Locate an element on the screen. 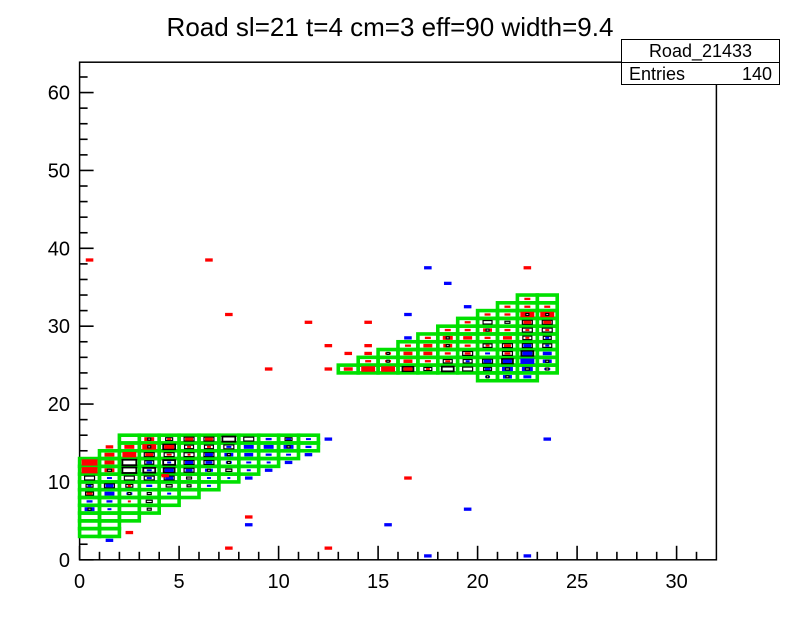 This screenshot has width=796, height=622. stats-entries-value: 140 is located at coordinates (756, 74).